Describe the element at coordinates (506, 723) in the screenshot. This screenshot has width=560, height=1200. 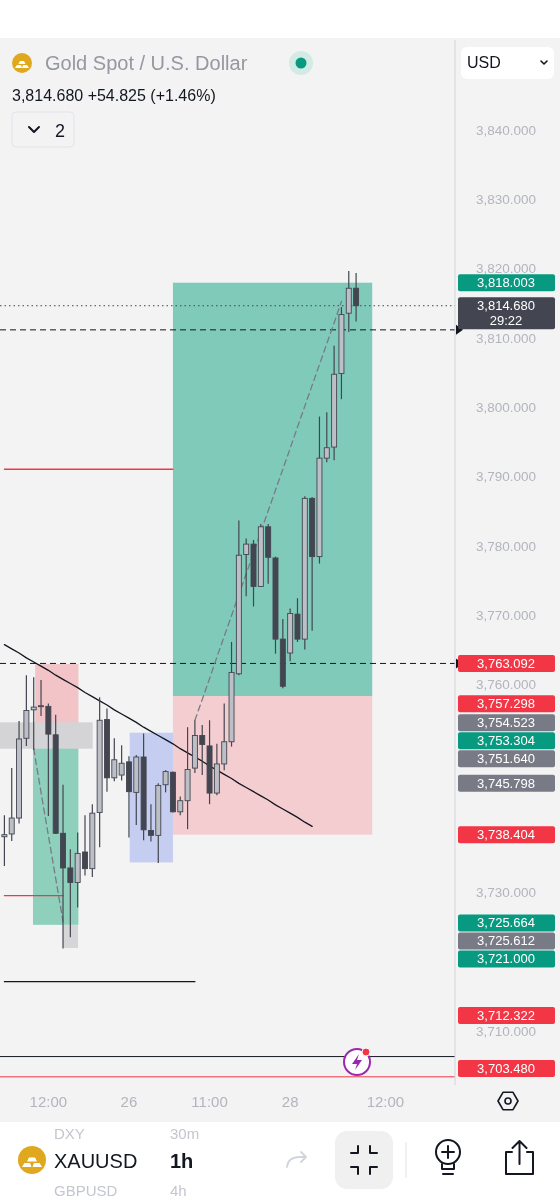
I see `text: 3,754.523` at that location.